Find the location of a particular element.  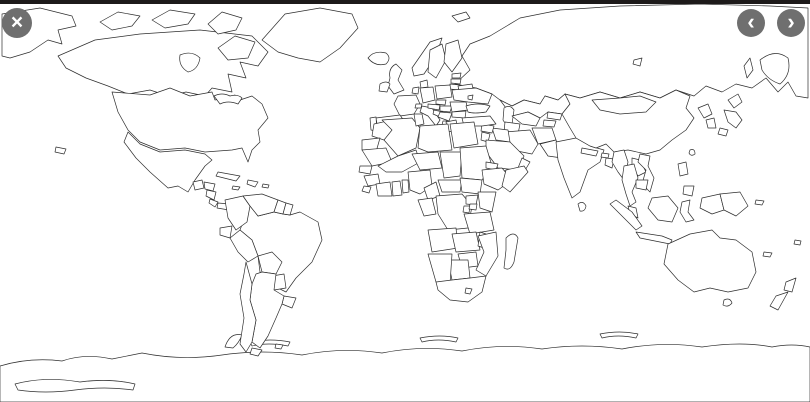

country-togo-benin is located at coordinates (405, 186).